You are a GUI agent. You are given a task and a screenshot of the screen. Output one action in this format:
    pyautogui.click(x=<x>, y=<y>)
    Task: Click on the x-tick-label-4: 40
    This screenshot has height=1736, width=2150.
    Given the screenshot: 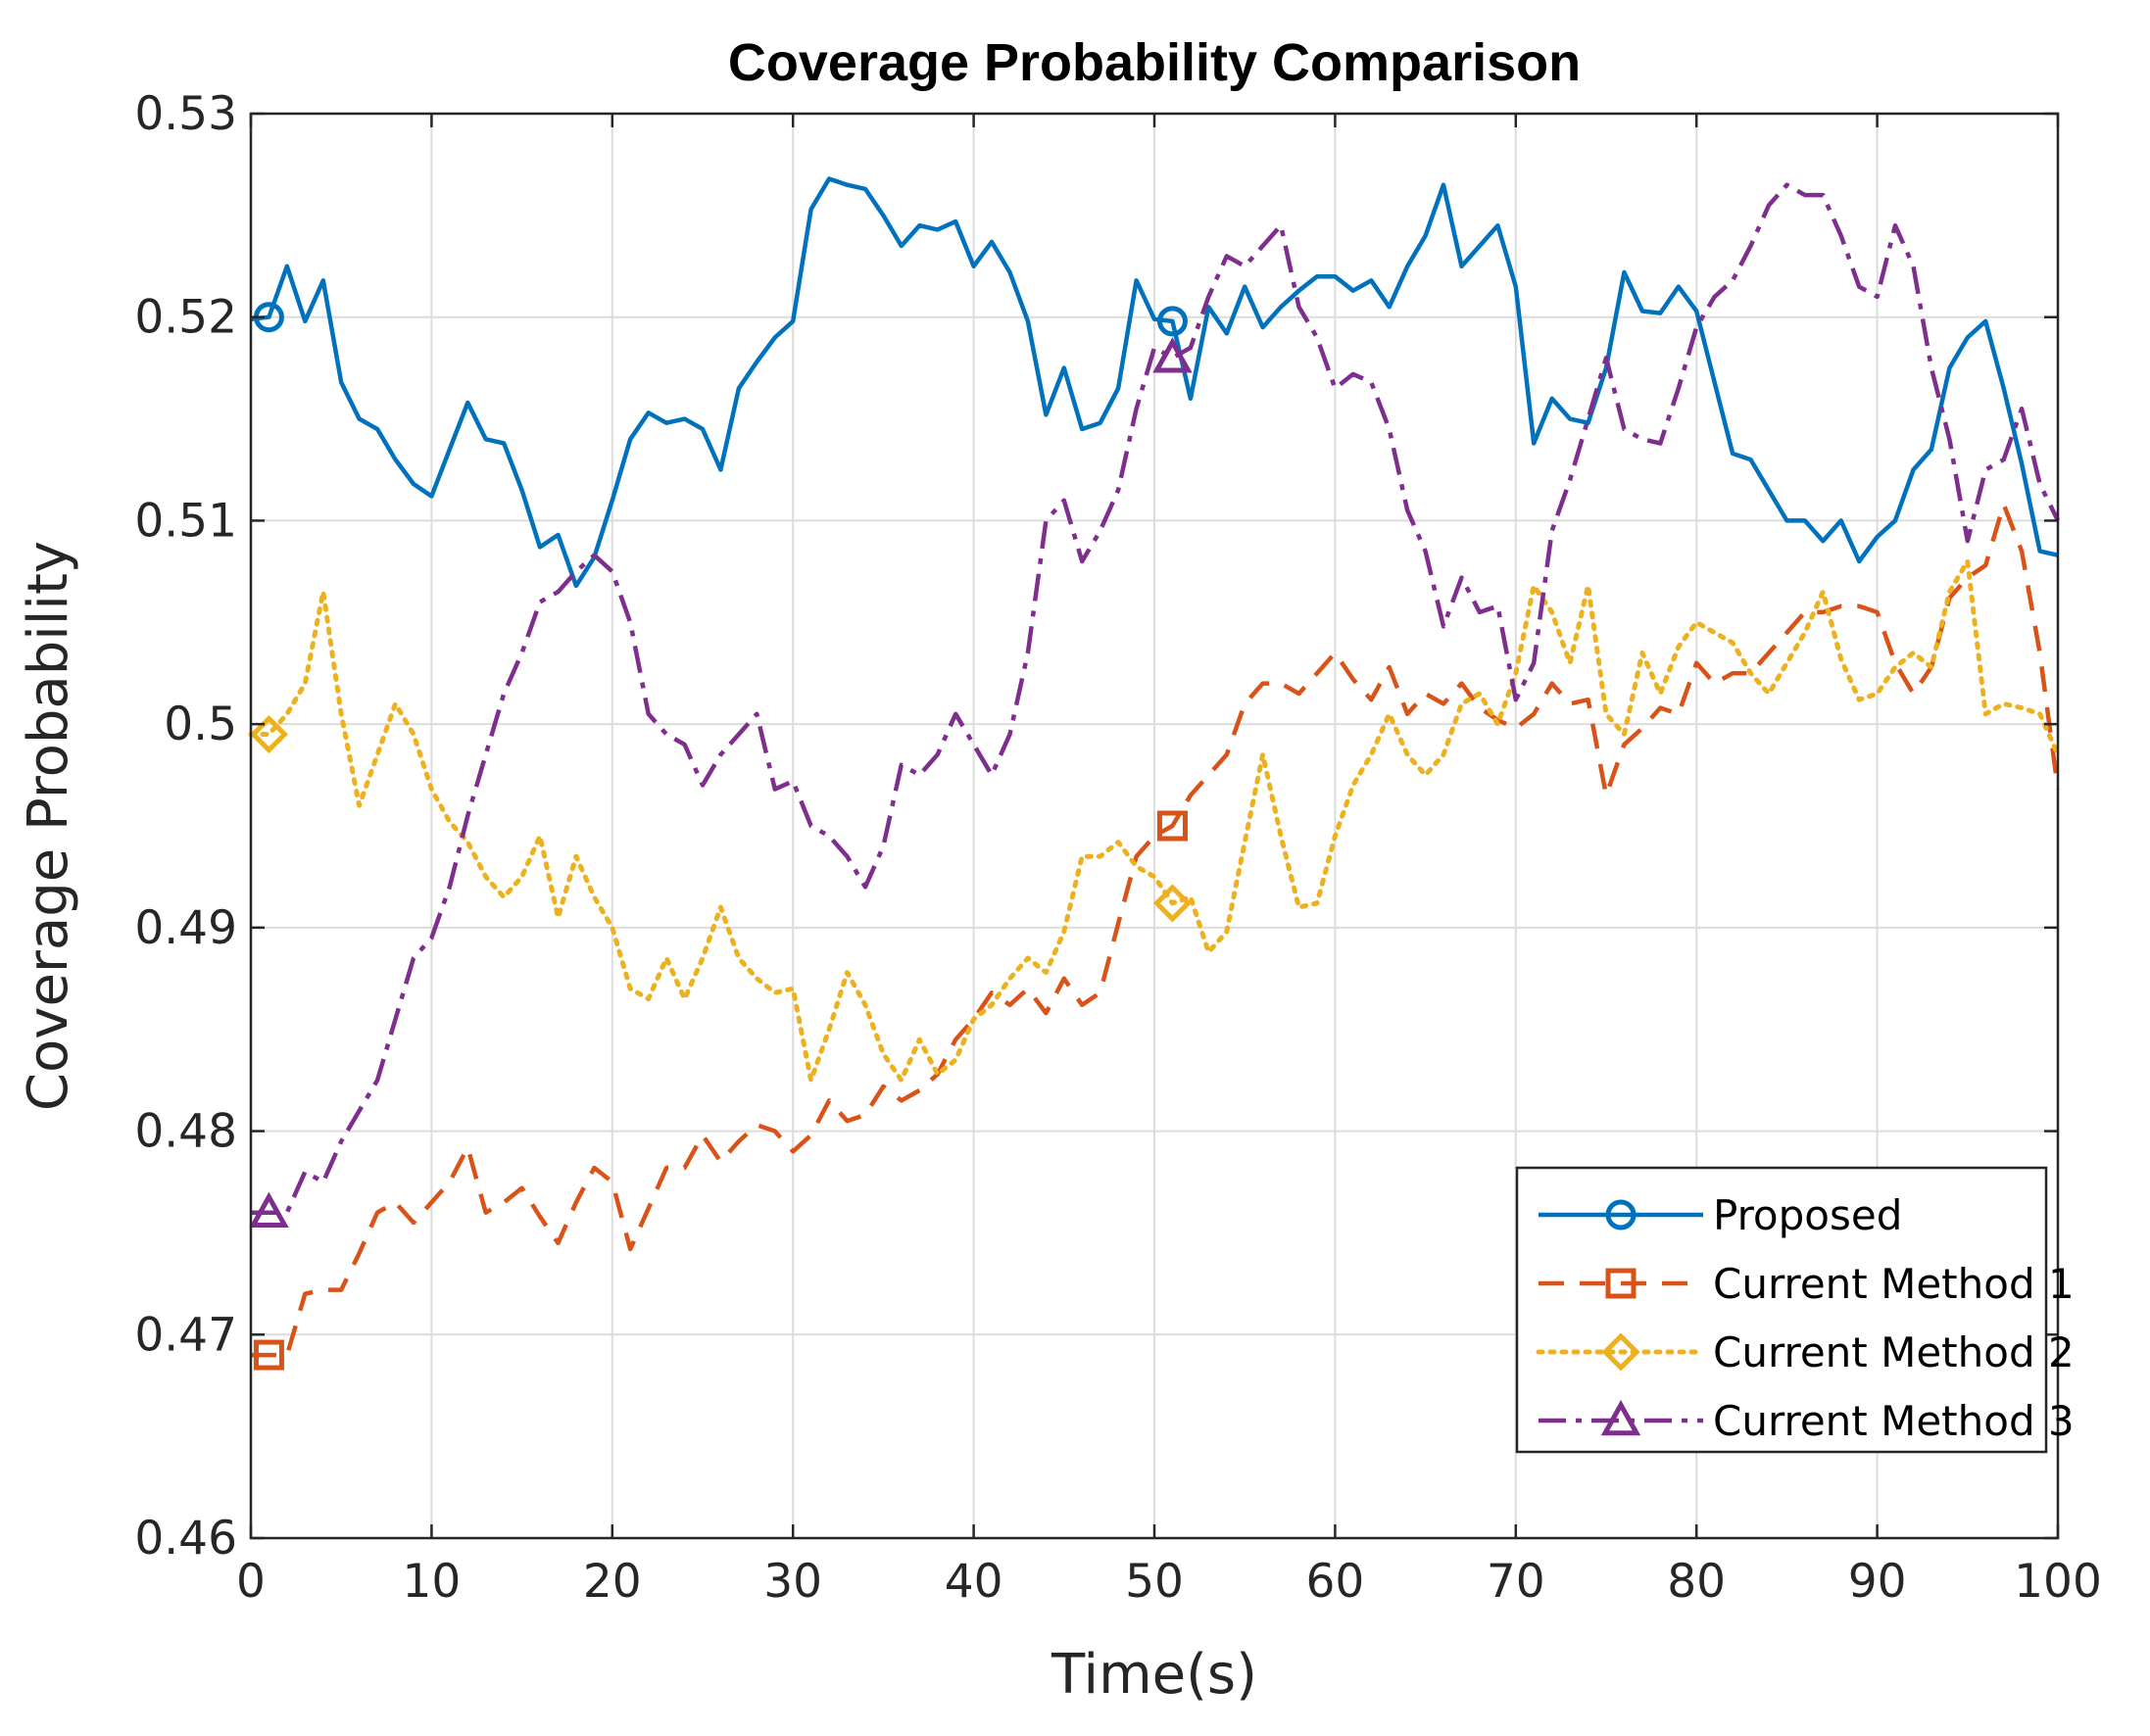 What is the action you would take?
    pyautogui.click(x=974, y=1582)
    